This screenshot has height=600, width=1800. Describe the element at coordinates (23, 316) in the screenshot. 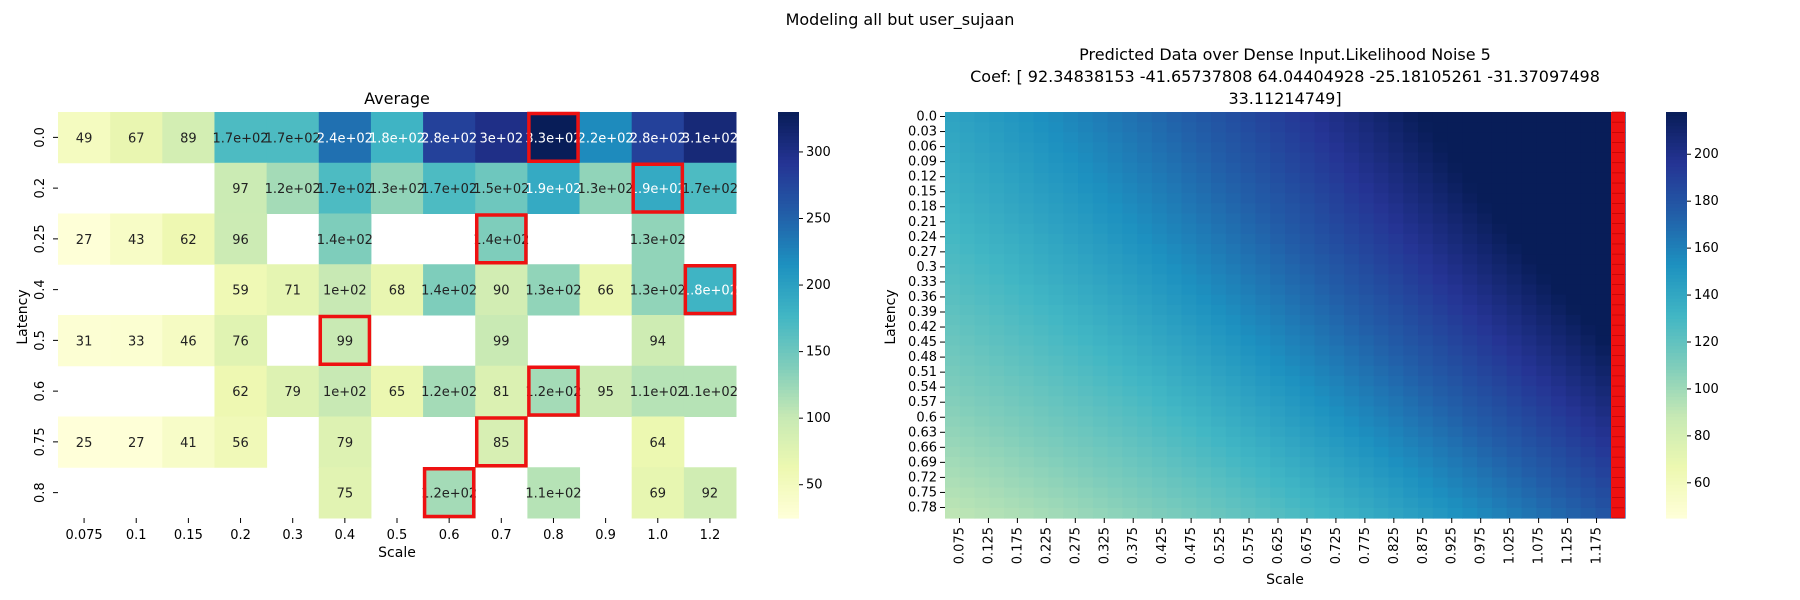

I see `left-y-axis-label: Latency` at that location.